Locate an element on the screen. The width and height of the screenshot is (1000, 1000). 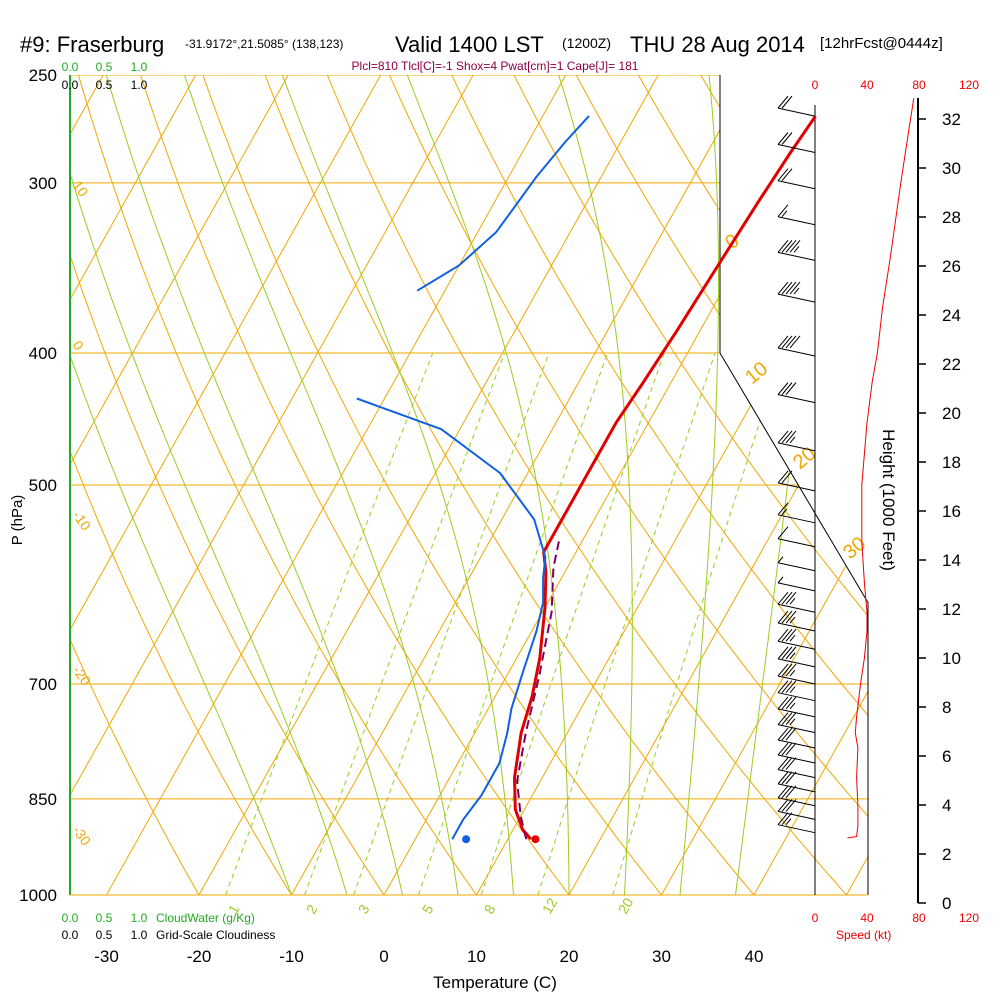
pressure-tick-label: 700 is located at coordinates (43, 684).